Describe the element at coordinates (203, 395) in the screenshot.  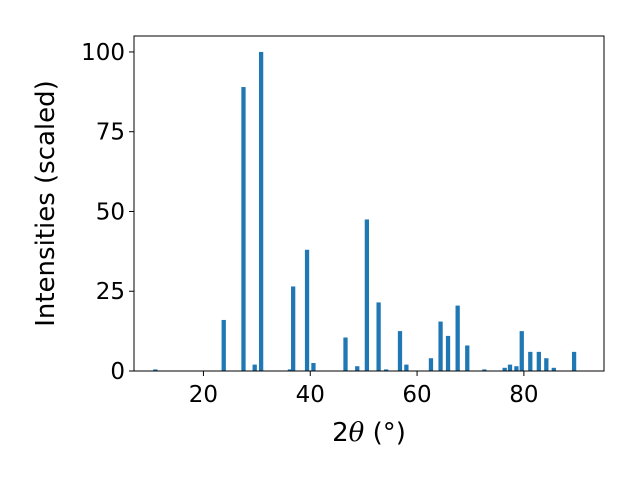
I see `x-tick-label: 20` at that location.